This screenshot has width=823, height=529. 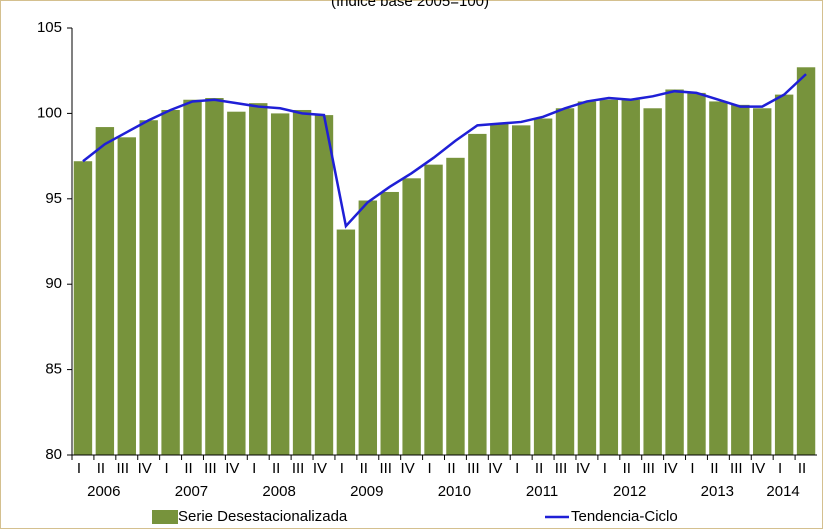 What do you see at coordinates (53, 369) in the screenshot?
I see `y-tick-label: 85` at bounding box center [53, 369].